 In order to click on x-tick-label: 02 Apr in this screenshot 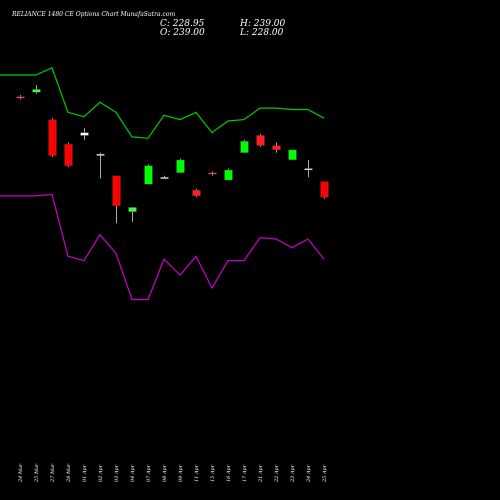, I will do `click(101, 473)`.